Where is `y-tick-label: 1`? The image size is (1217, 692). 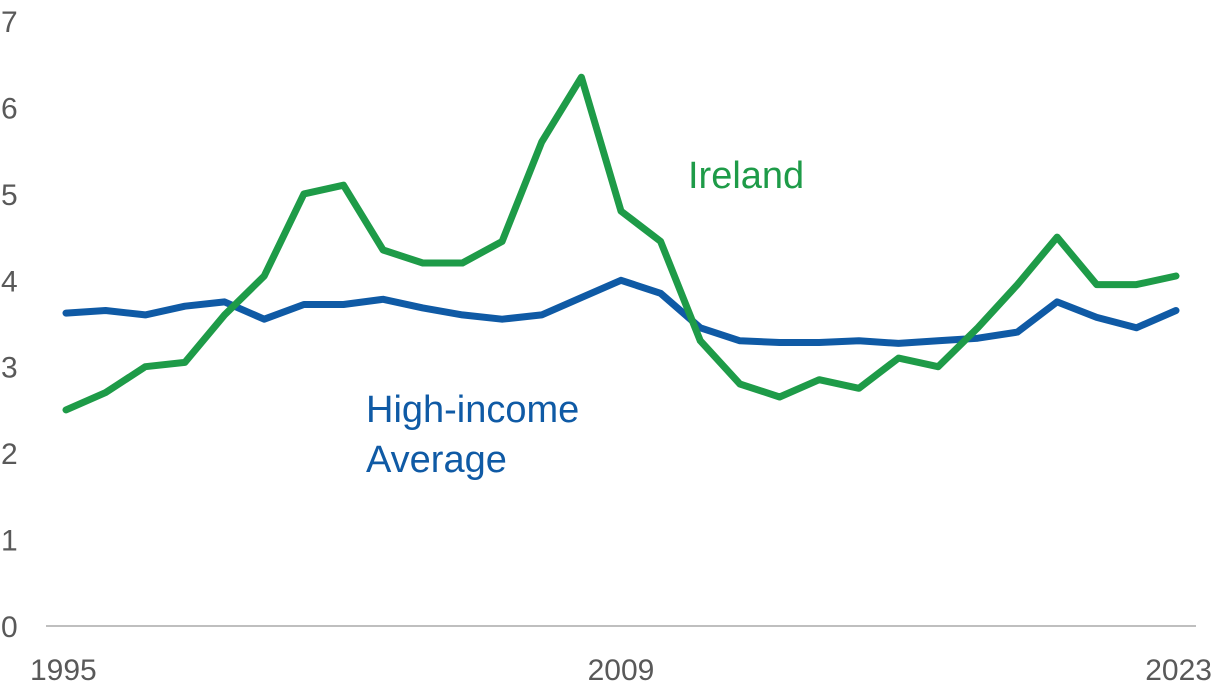
y-tick-label: 1 is located at coordinates (9, 541).